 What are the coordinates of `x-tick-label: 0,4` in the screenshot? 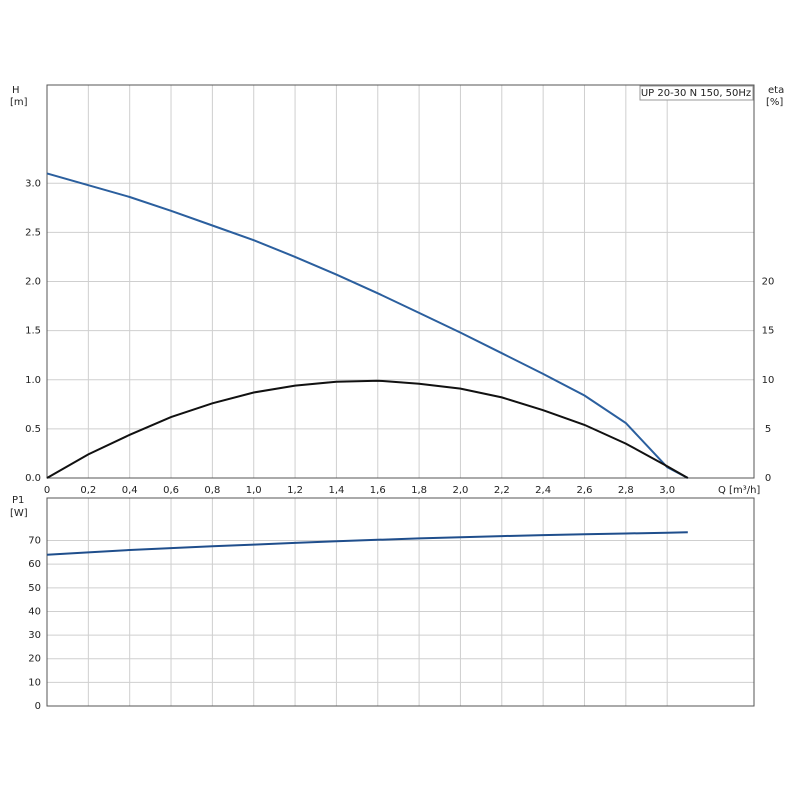 It's located at (130, 490).